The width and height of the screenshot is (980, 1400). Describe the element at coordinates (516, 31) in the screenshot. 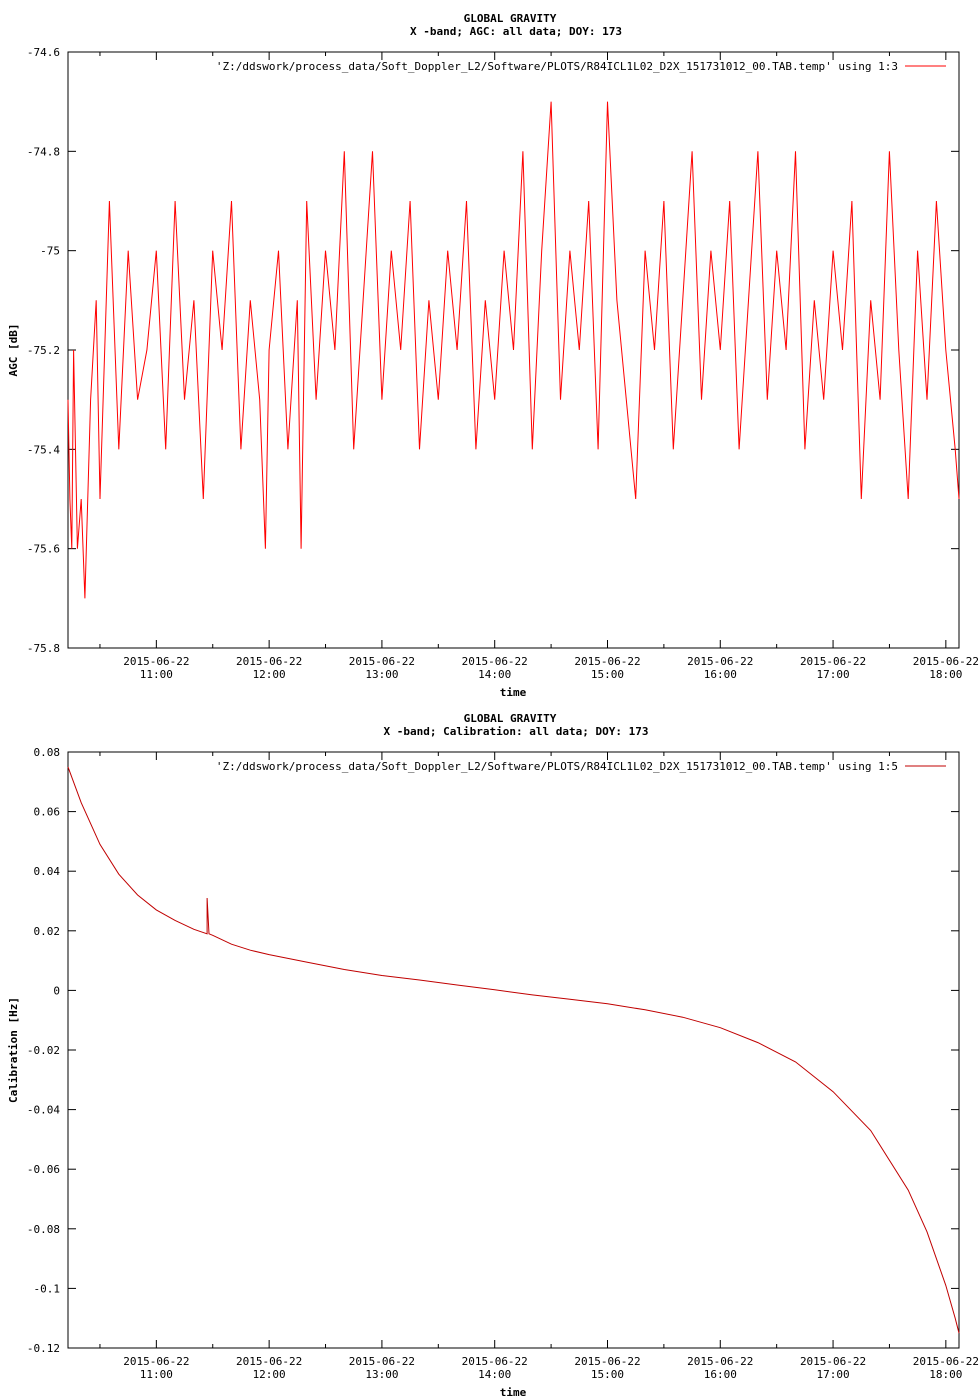

I see `chart-subtitle: X -band; AGC: all data; DOY: 173` at that location.